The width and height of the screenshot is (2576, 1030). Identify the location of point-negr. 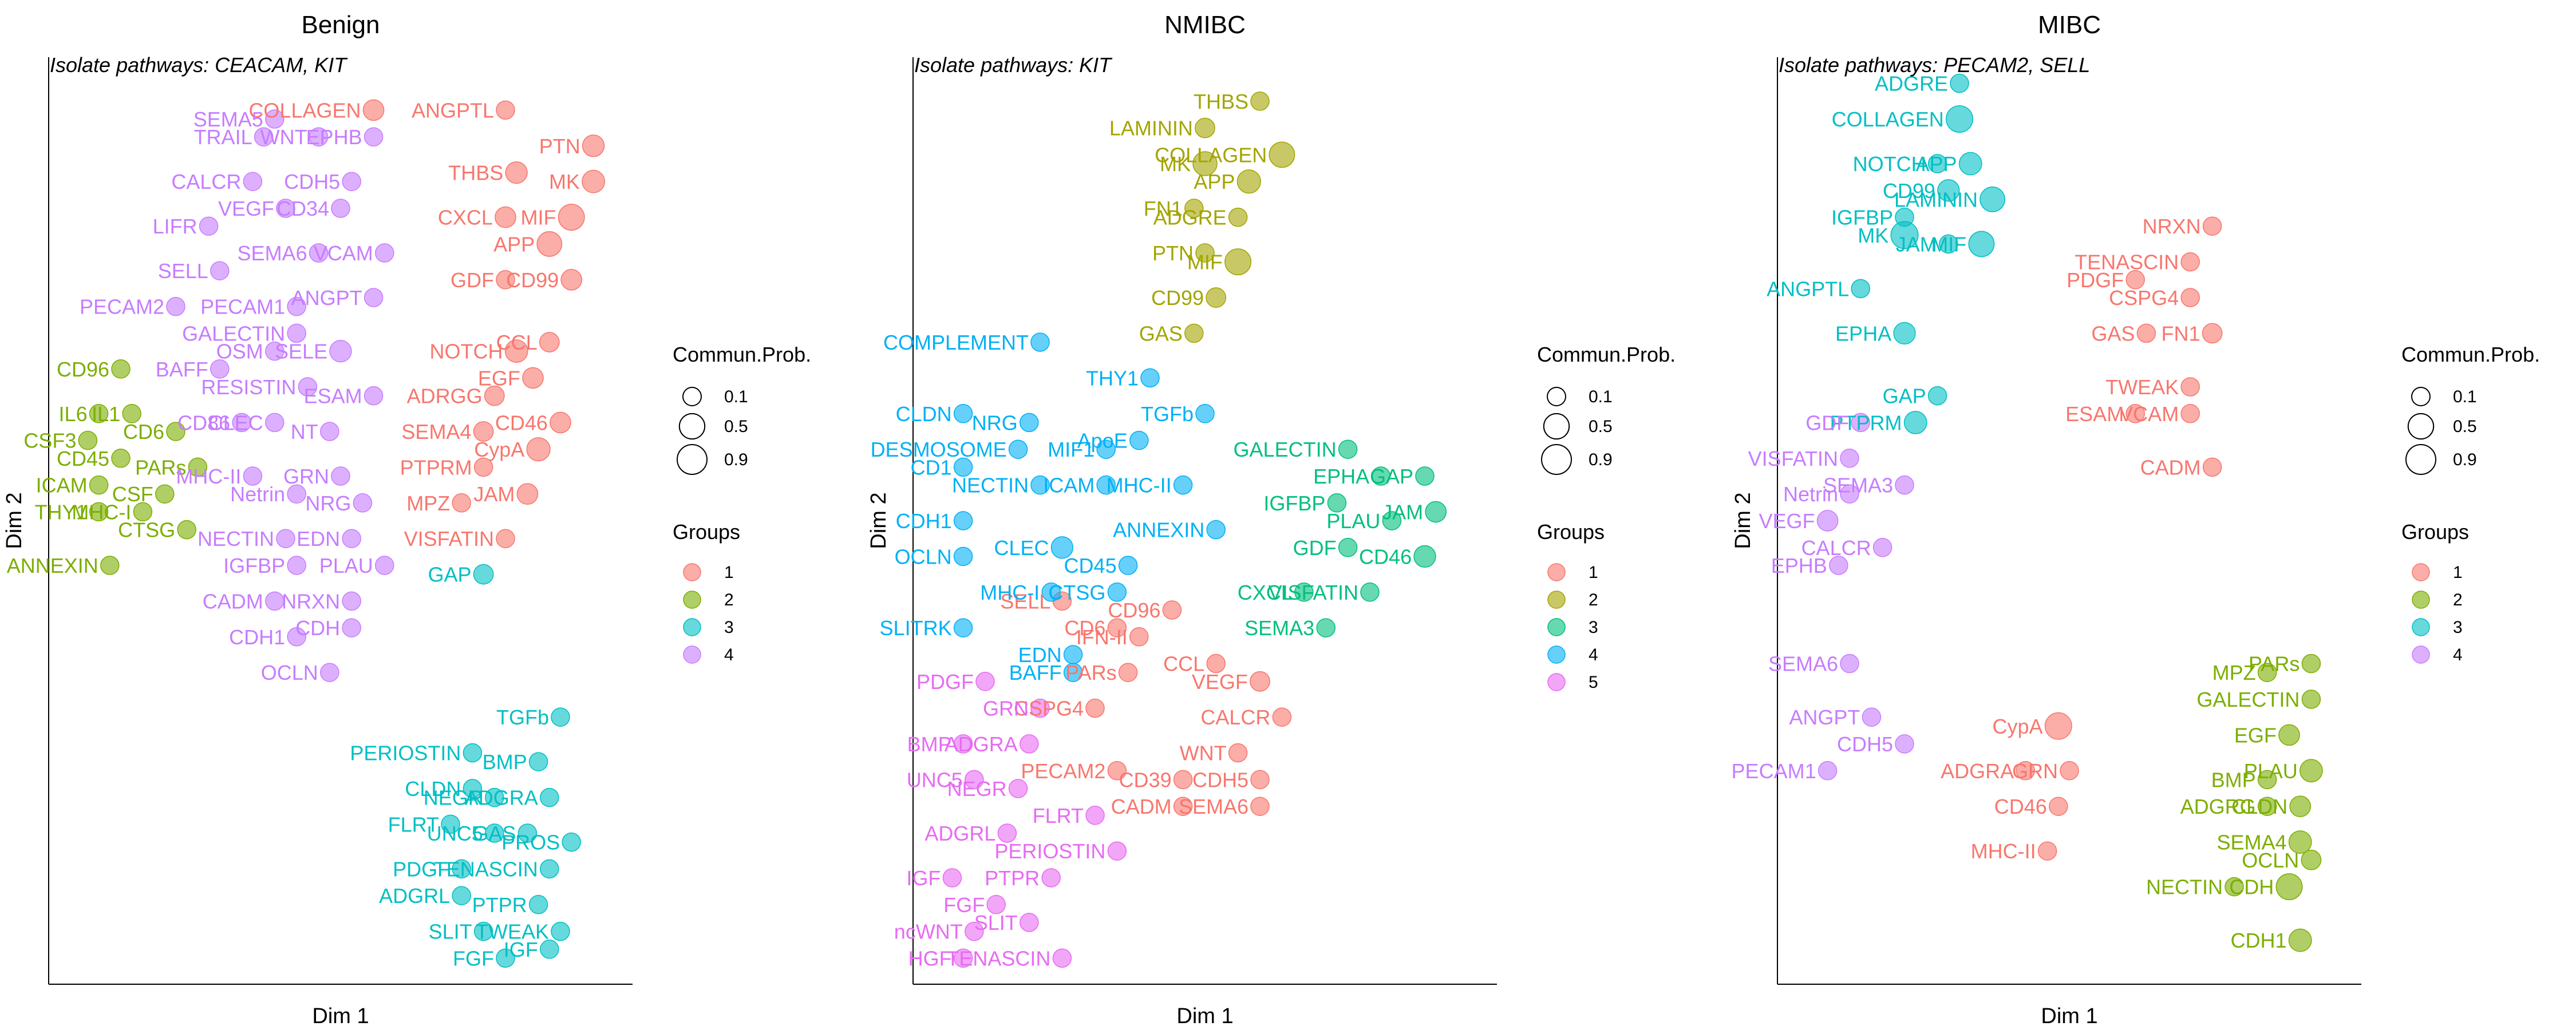
(1018, 788).